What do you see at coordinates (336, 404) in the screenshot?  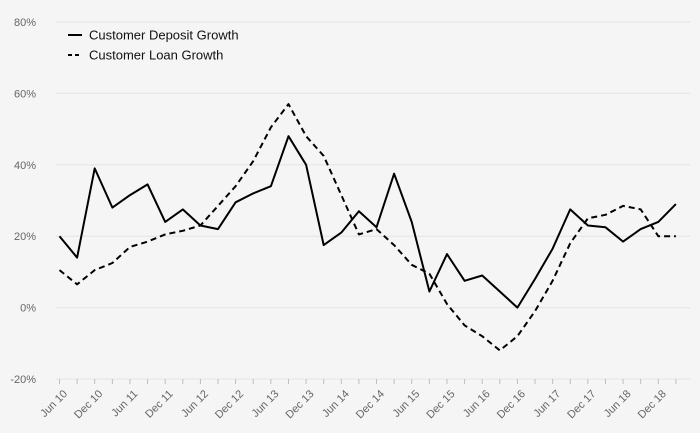 I see `x-tick-label: Jun 14` at bounding box center [336, 404].